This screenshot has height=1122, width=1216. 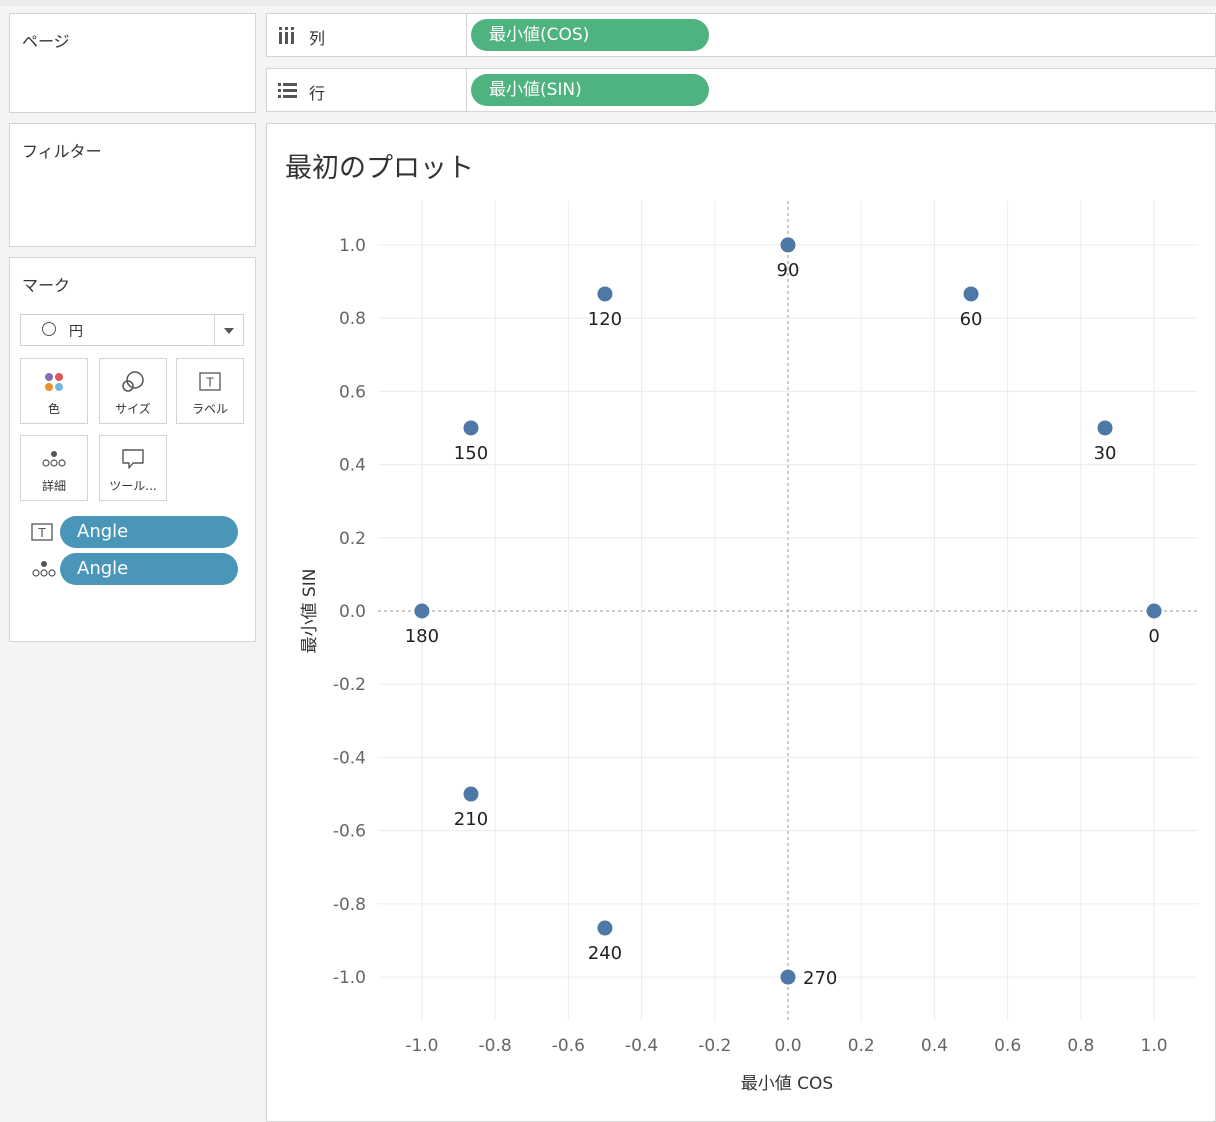 I want to click on y-tick-label: -1.0, so click(x=349, y=978).